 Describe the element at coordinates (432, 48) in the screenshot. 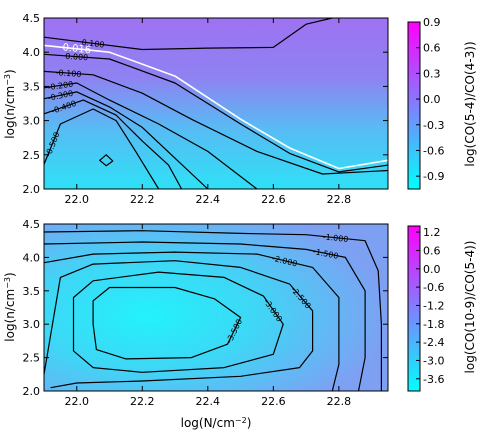

I see `colorbar-tick-label-0-1: 0.6` at that location.